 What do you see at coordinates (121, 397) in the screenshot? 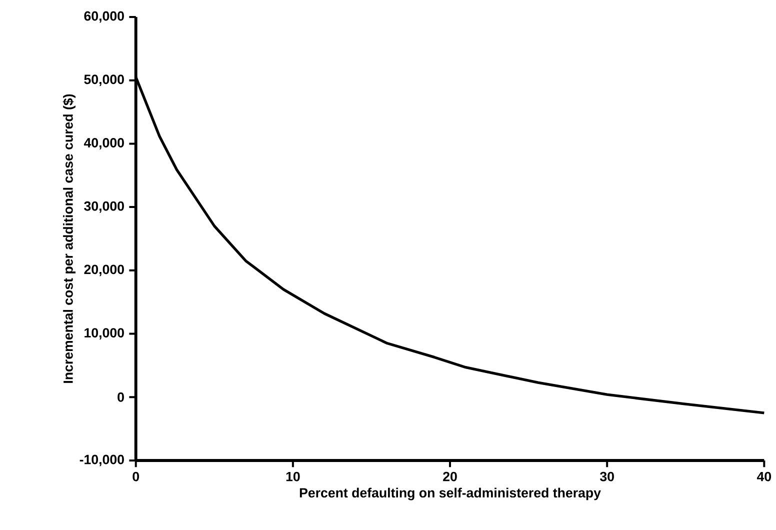
I see `y-tick-label: 0` at bounding box center [121, 397].